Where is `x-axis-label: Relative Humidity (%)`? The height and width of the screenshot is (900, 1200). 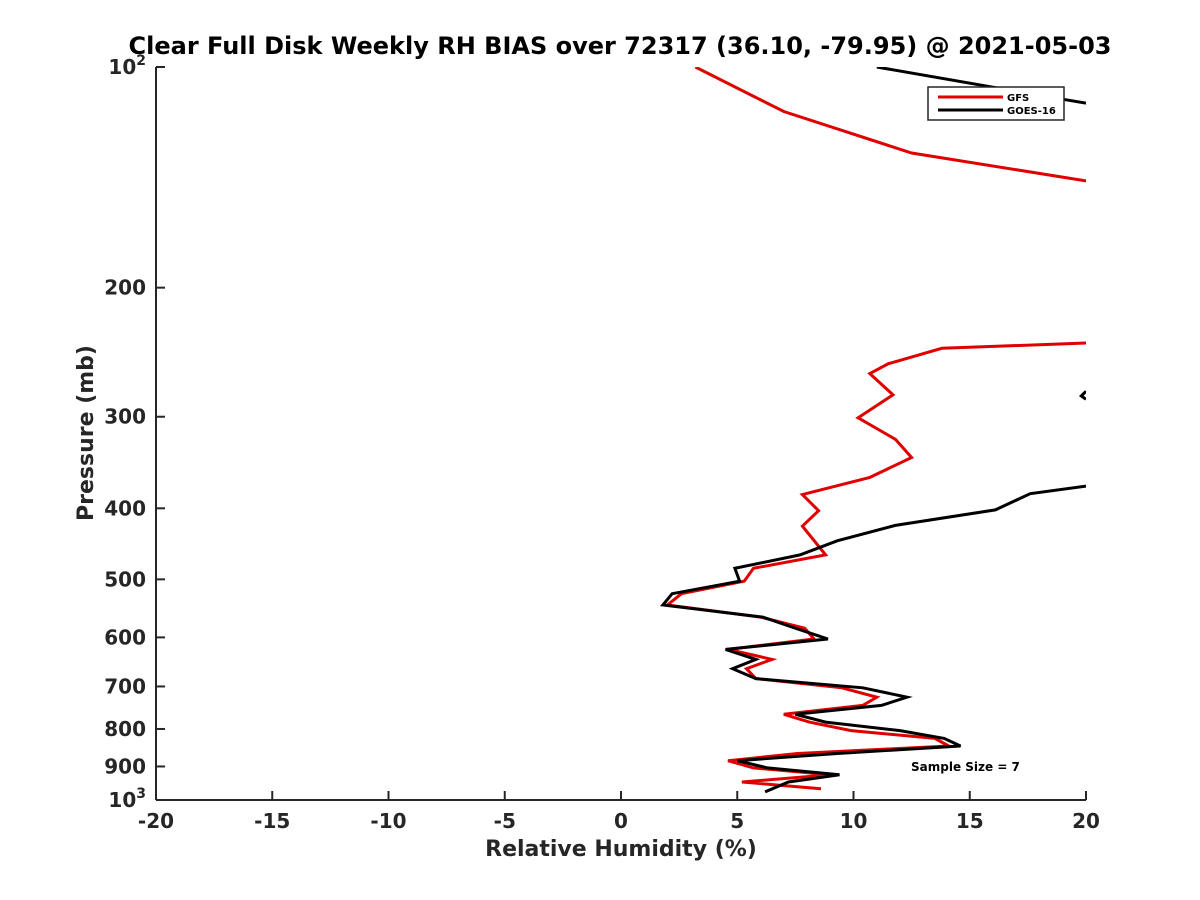
x-axis-label: Relative Humidity (%) is located at coordinates (621, 849).